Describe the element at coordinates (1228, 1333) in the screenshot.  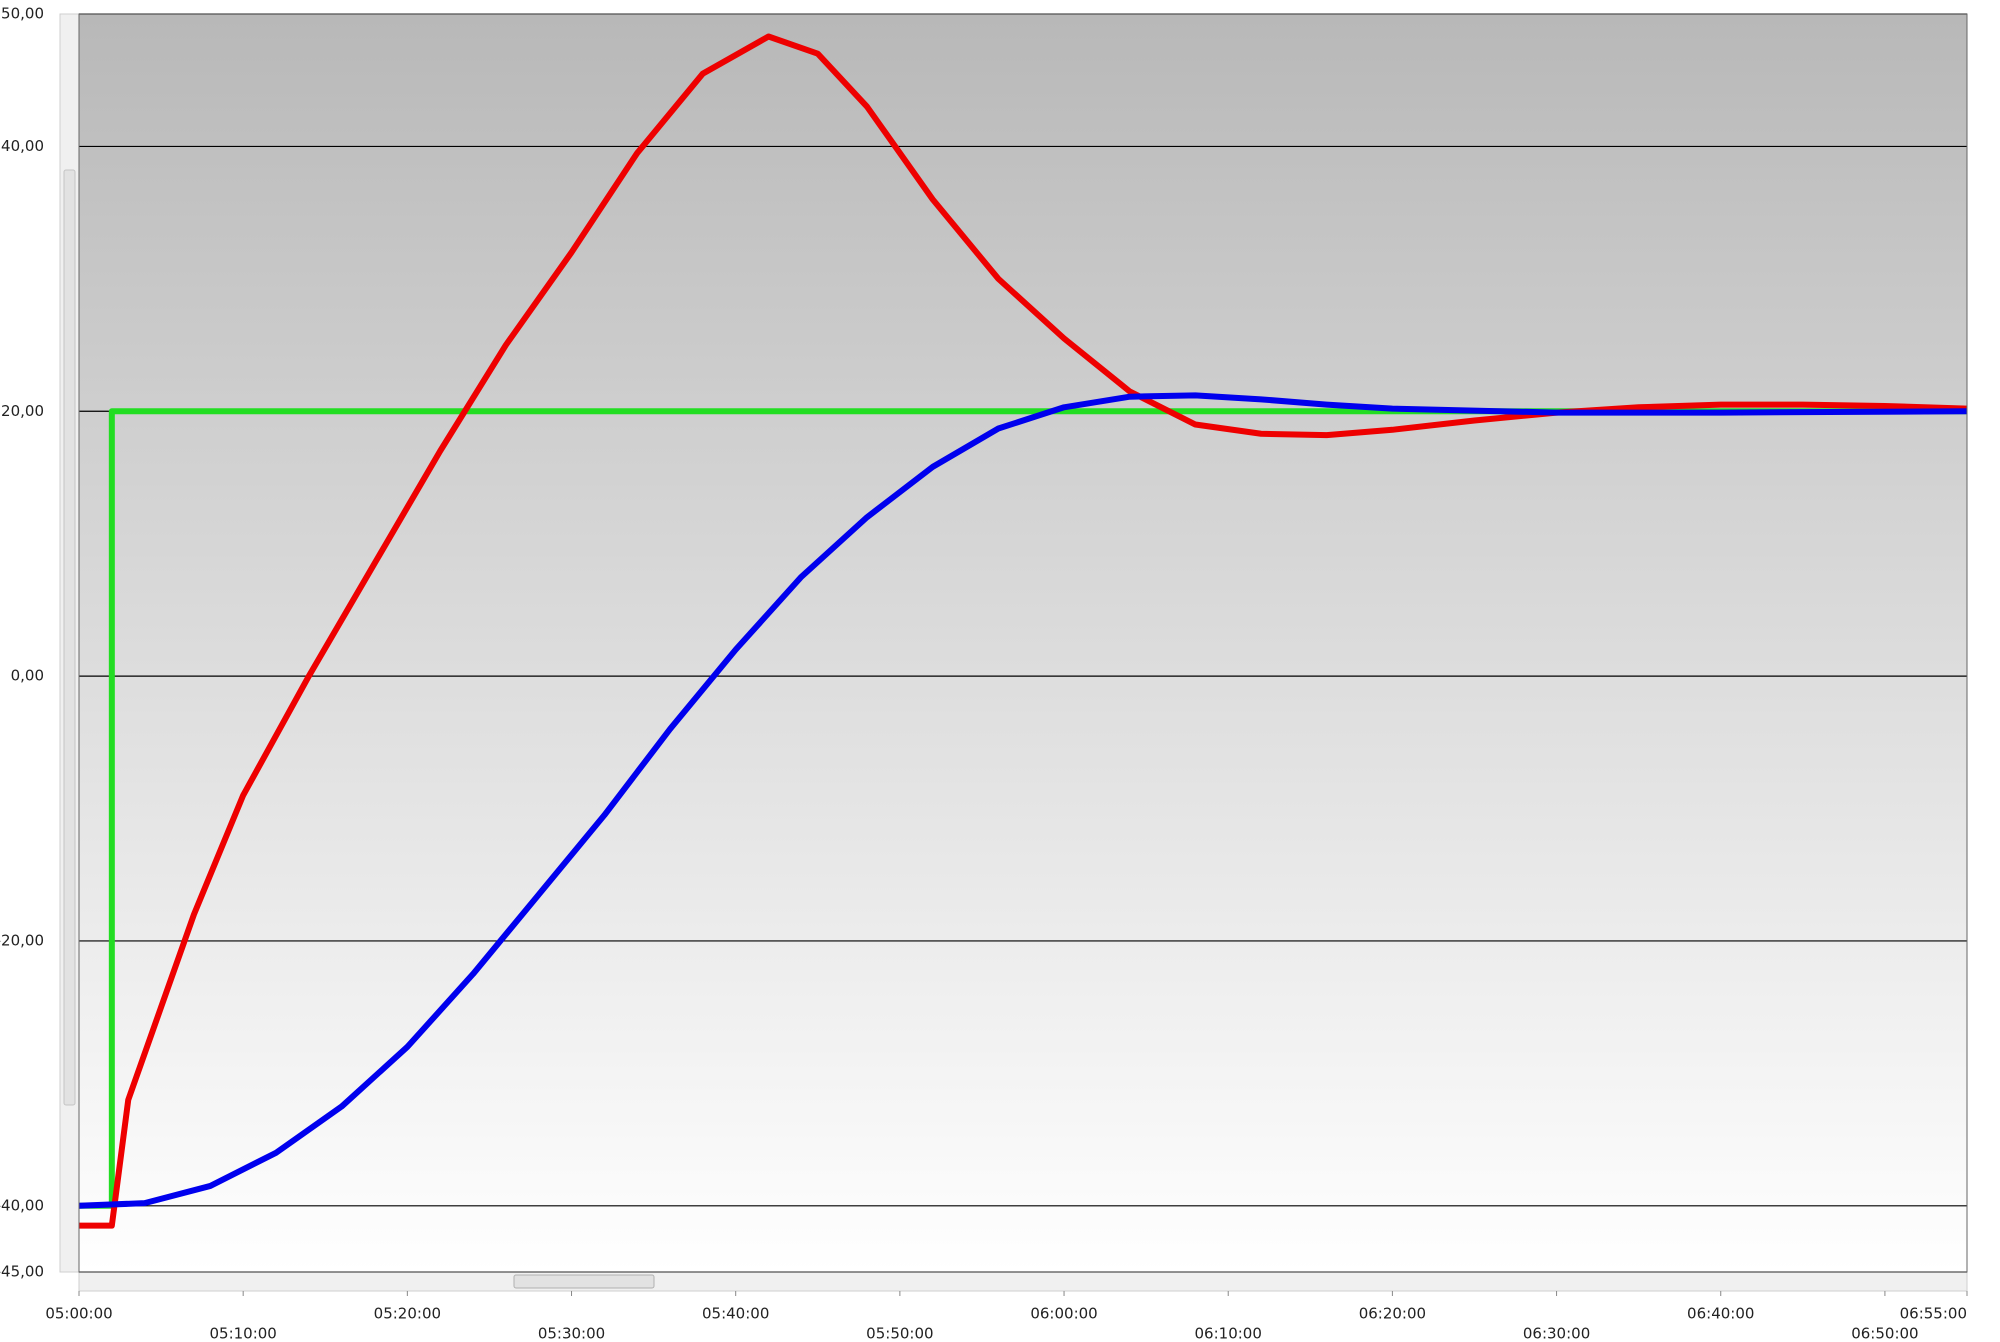
I see `x-tick-label: 06:10:00` at that location.